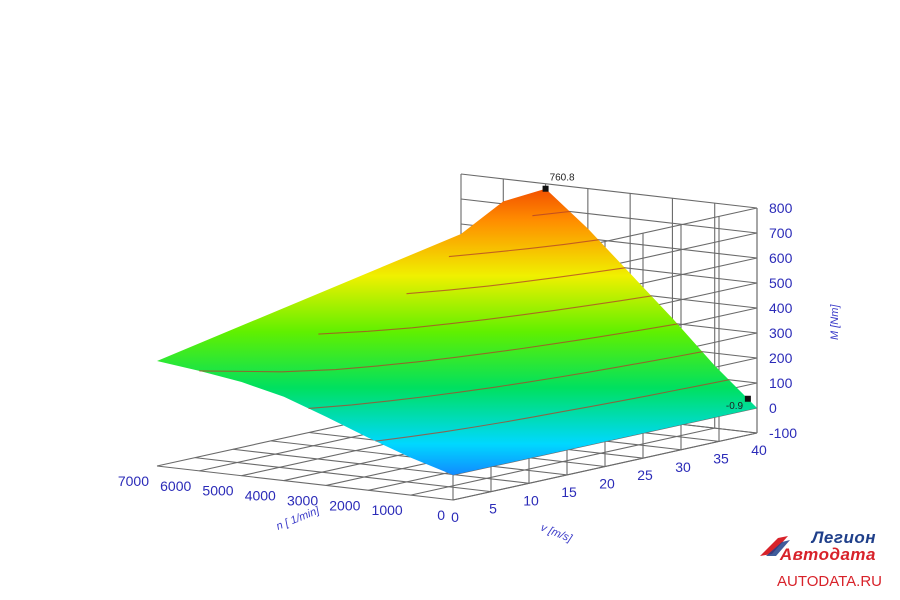  What do you see at coordinates (609, 191) in the screenshot?
I see `grid-wall-z-back` at bounding box center [609, 191].